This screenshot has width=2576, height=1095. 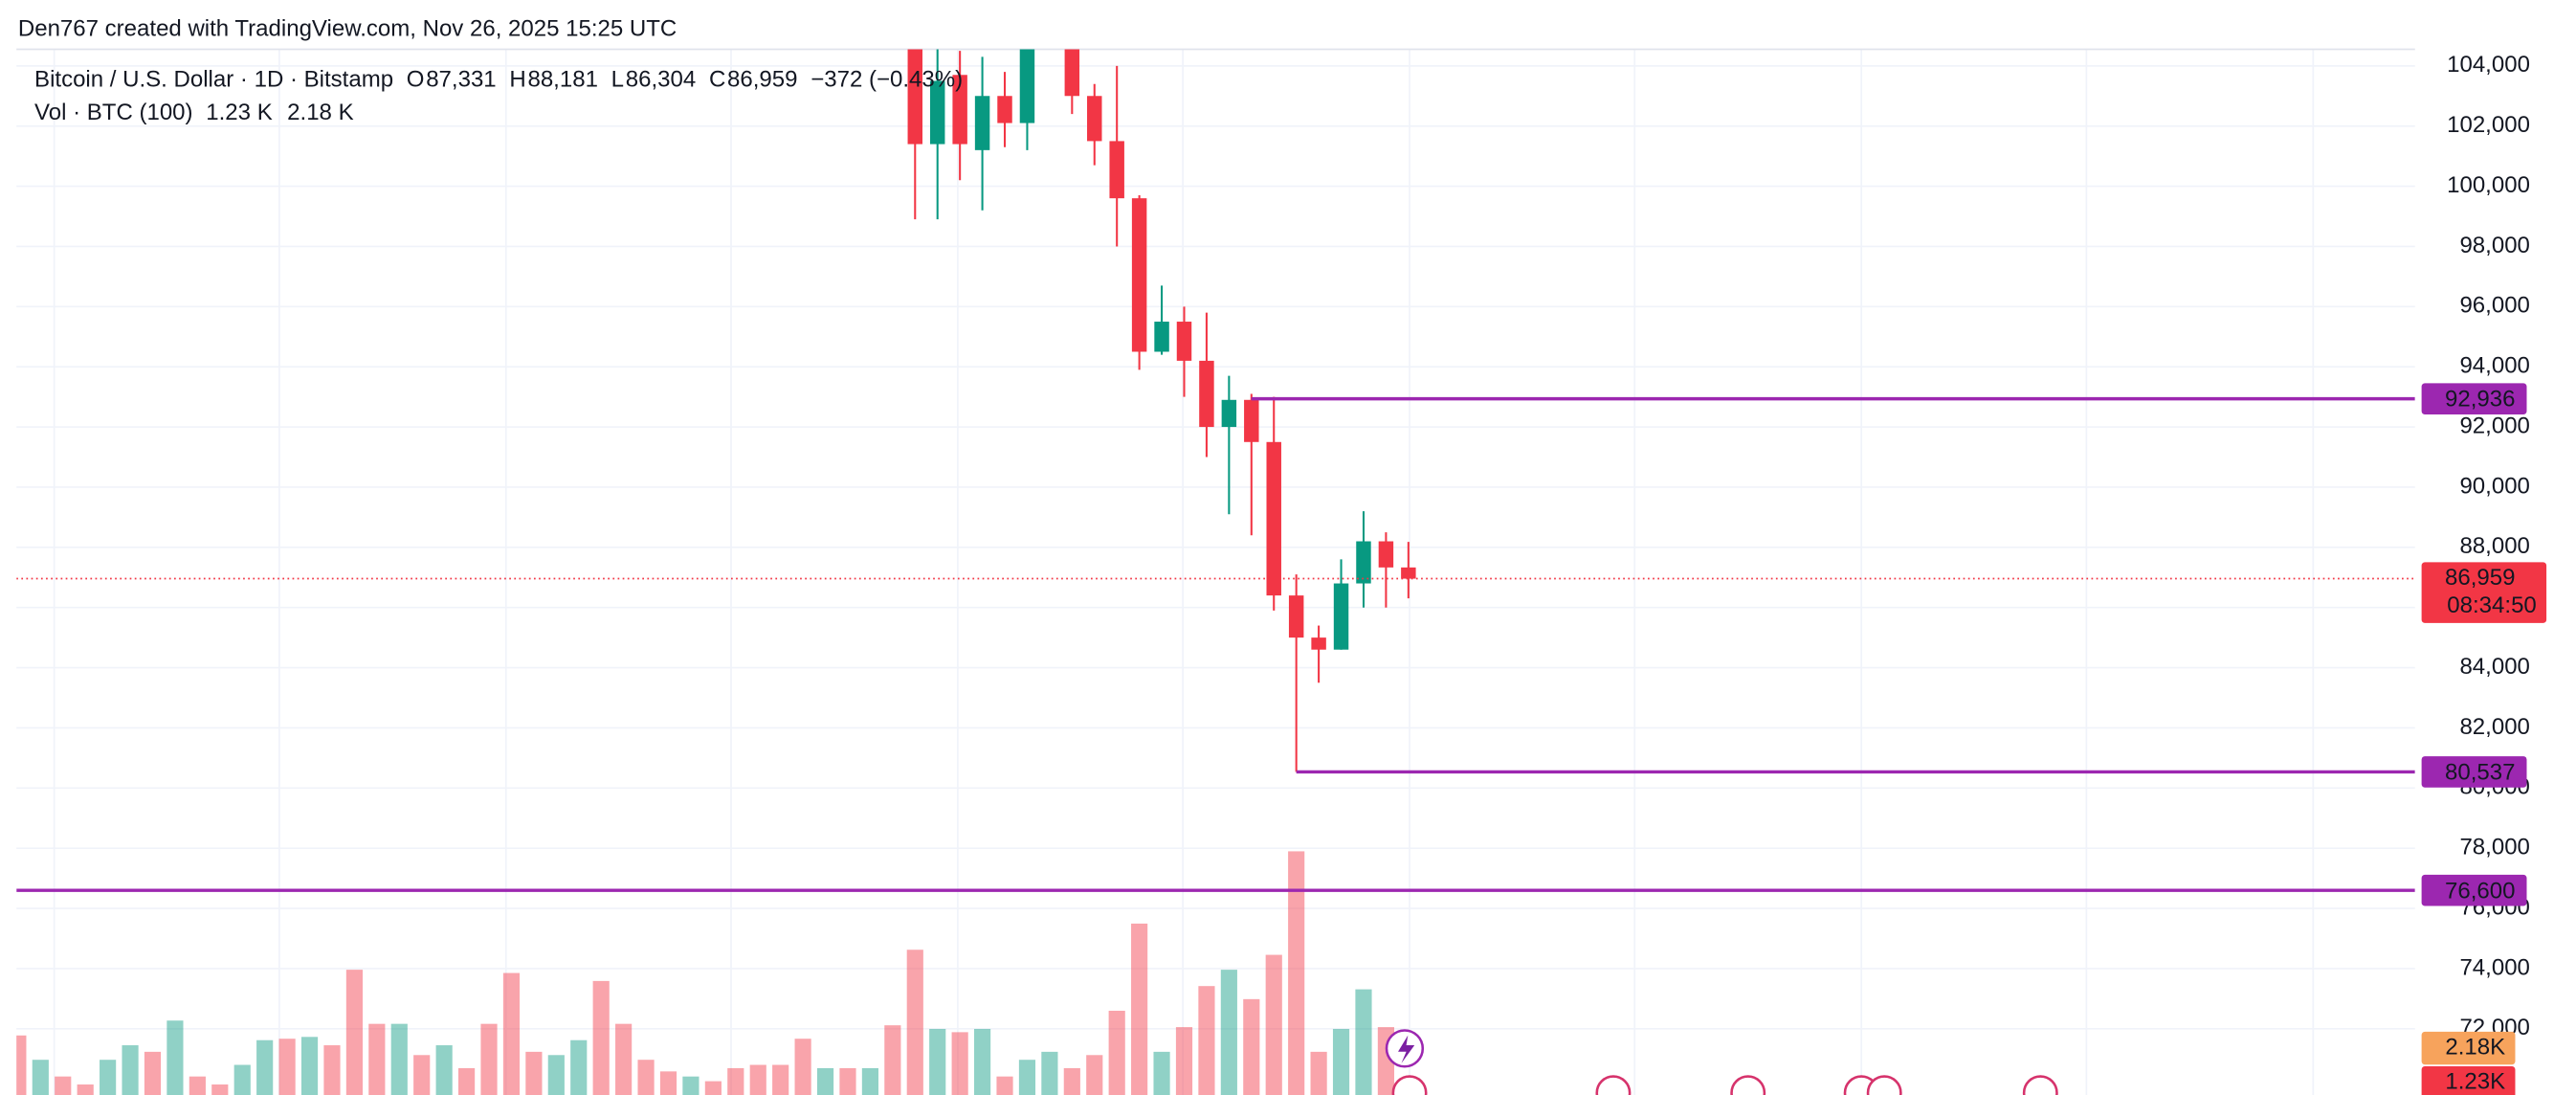 I want to click on last-price-label: 86,959, so click(x=2480, y=578).